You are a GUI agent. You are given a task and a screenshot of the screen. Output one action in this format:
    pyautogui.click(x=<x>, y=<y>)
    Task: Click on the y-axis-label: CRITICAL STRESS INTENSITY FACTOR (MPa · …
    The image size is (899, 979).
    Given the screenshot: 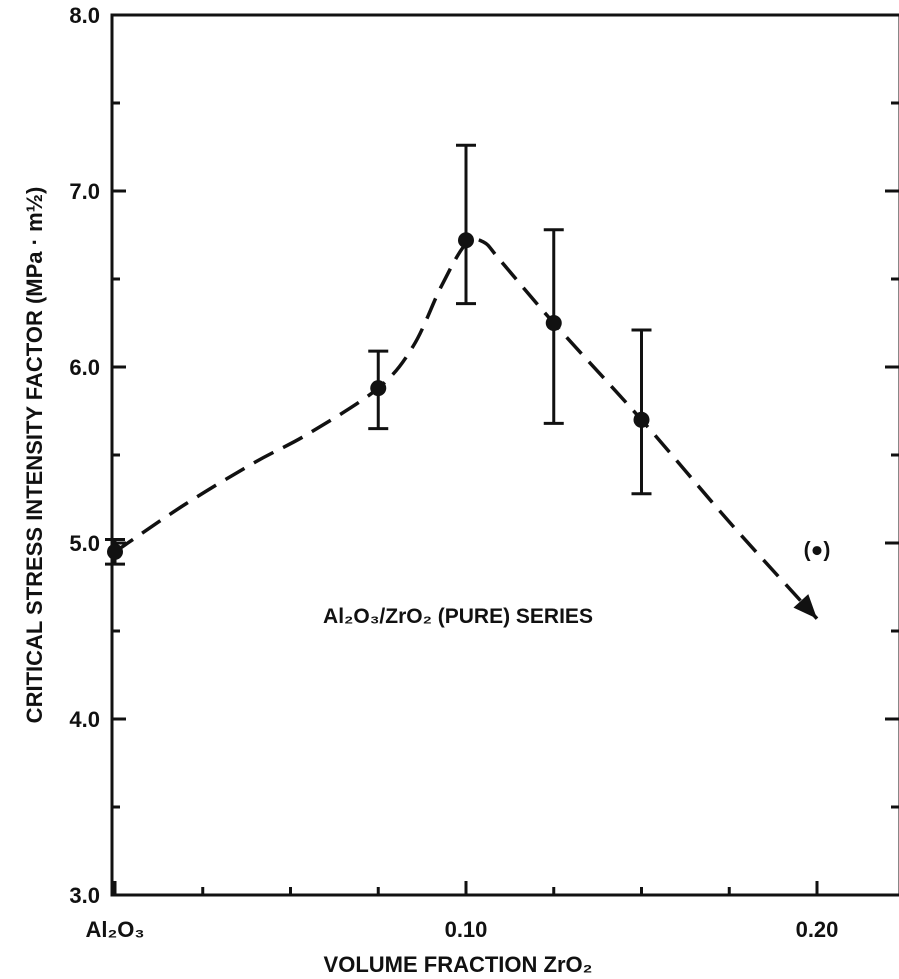 What is the action you would take?
    pyautogui.click(x=34, y=455)
    